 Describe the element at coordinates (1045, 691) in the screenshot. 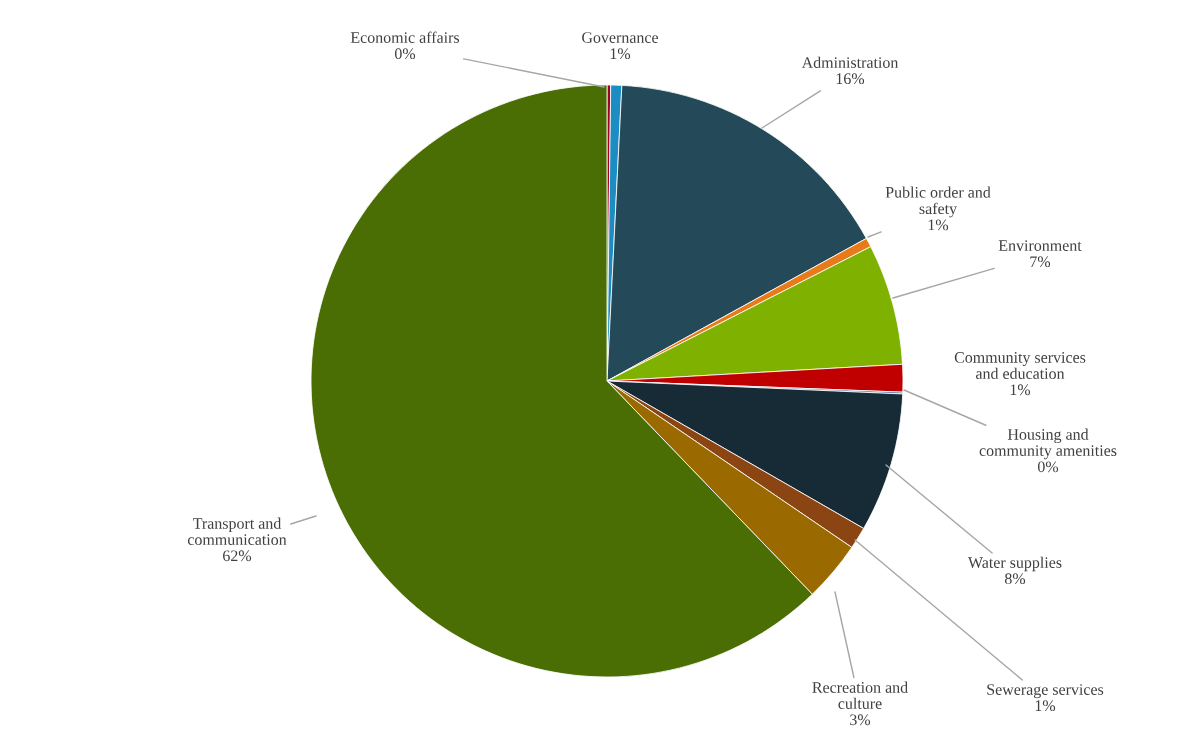

I see `slice-label: Sewerage services` at that location.